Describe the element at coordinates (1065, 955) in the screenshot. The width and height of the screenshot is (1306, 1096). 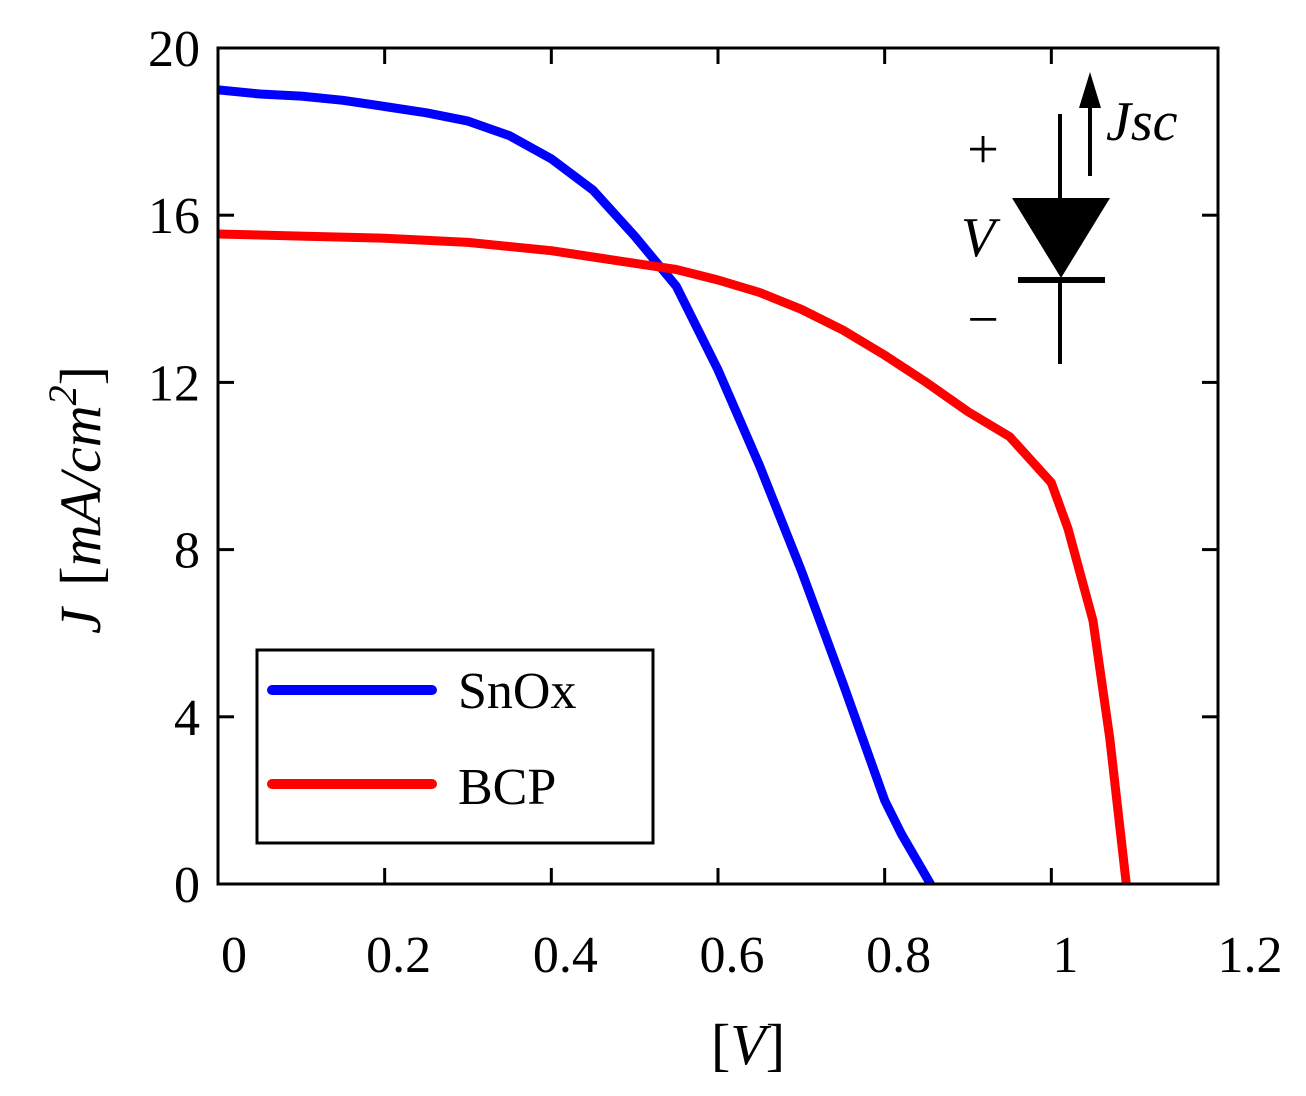
I see `x-tick-label-5: 1` at that location.